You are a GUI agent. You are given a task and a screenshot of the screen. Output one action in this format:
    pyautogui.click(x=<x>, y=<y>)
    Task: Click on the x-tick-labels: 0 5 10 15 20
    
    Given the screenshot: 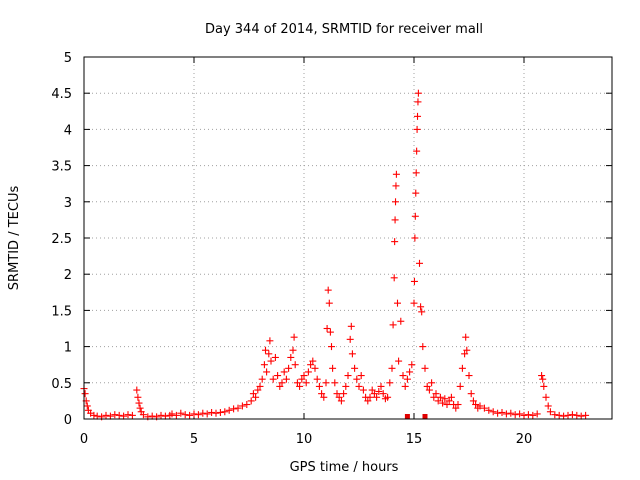 What is the action you would take?
    pyautogui.click(x=306, y=439)
    